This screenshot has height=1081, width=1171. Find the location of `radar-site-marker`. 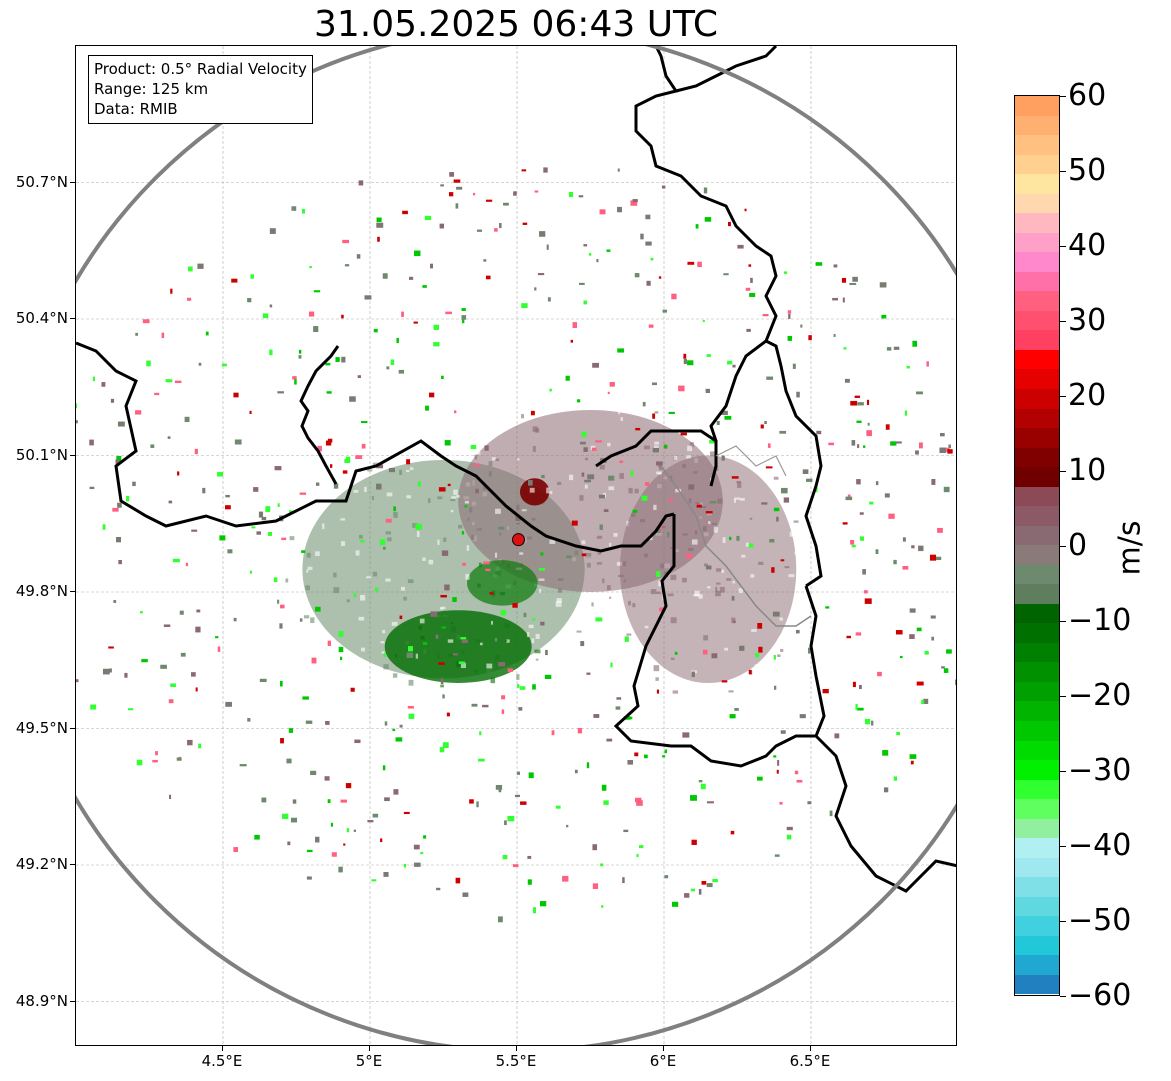

radar-site-marker is located at coordinates (518, 540).